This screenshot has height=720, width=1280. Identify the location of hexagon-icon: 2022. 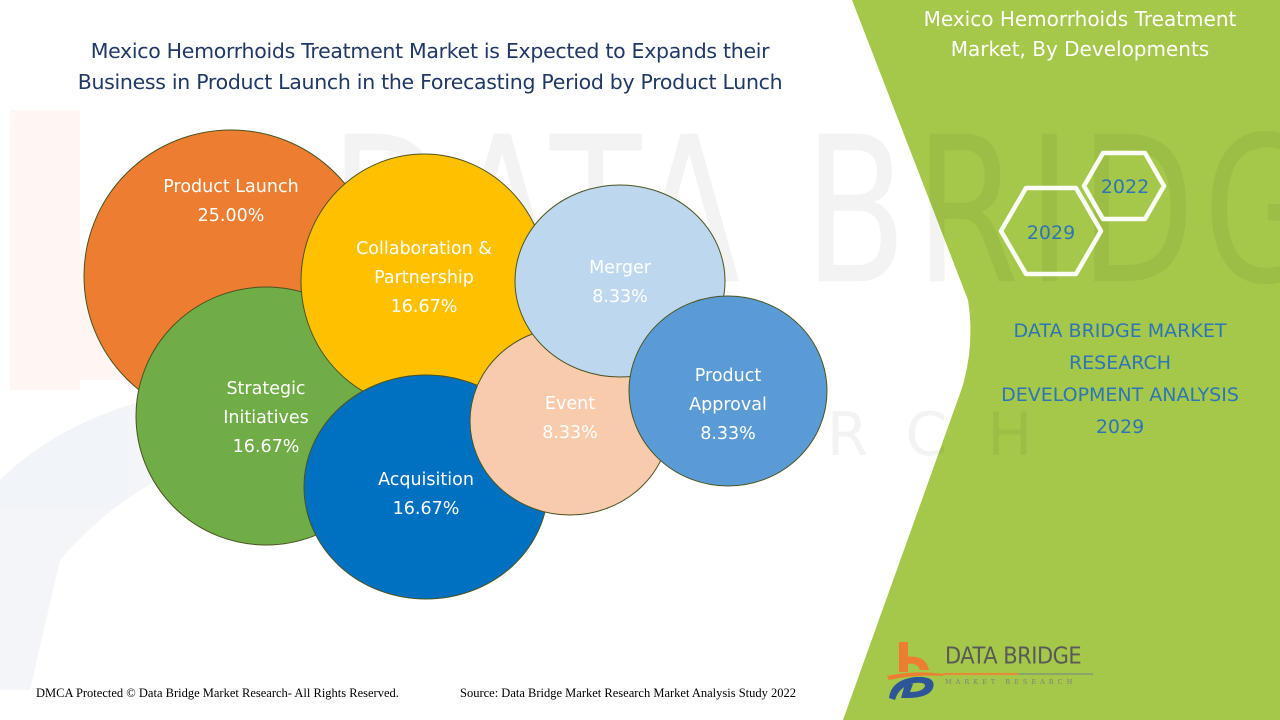
(1124, 186).